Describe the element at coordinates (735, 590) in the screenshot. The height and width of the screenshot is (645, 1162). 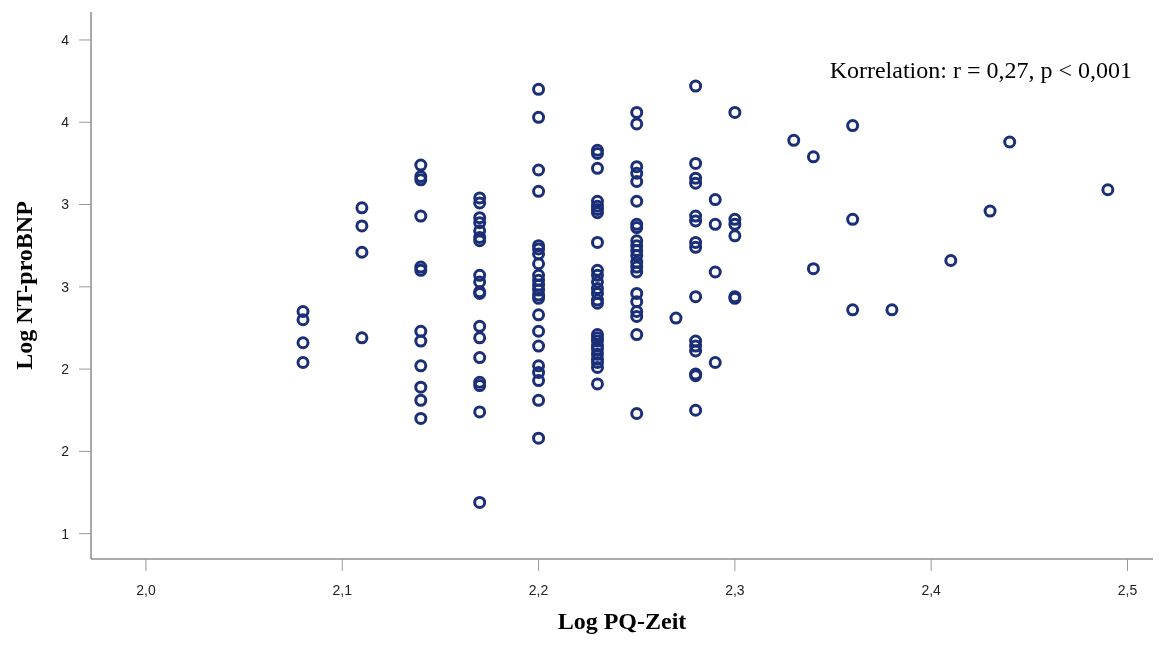
I see `x-tick-label: 2,3` at that location.